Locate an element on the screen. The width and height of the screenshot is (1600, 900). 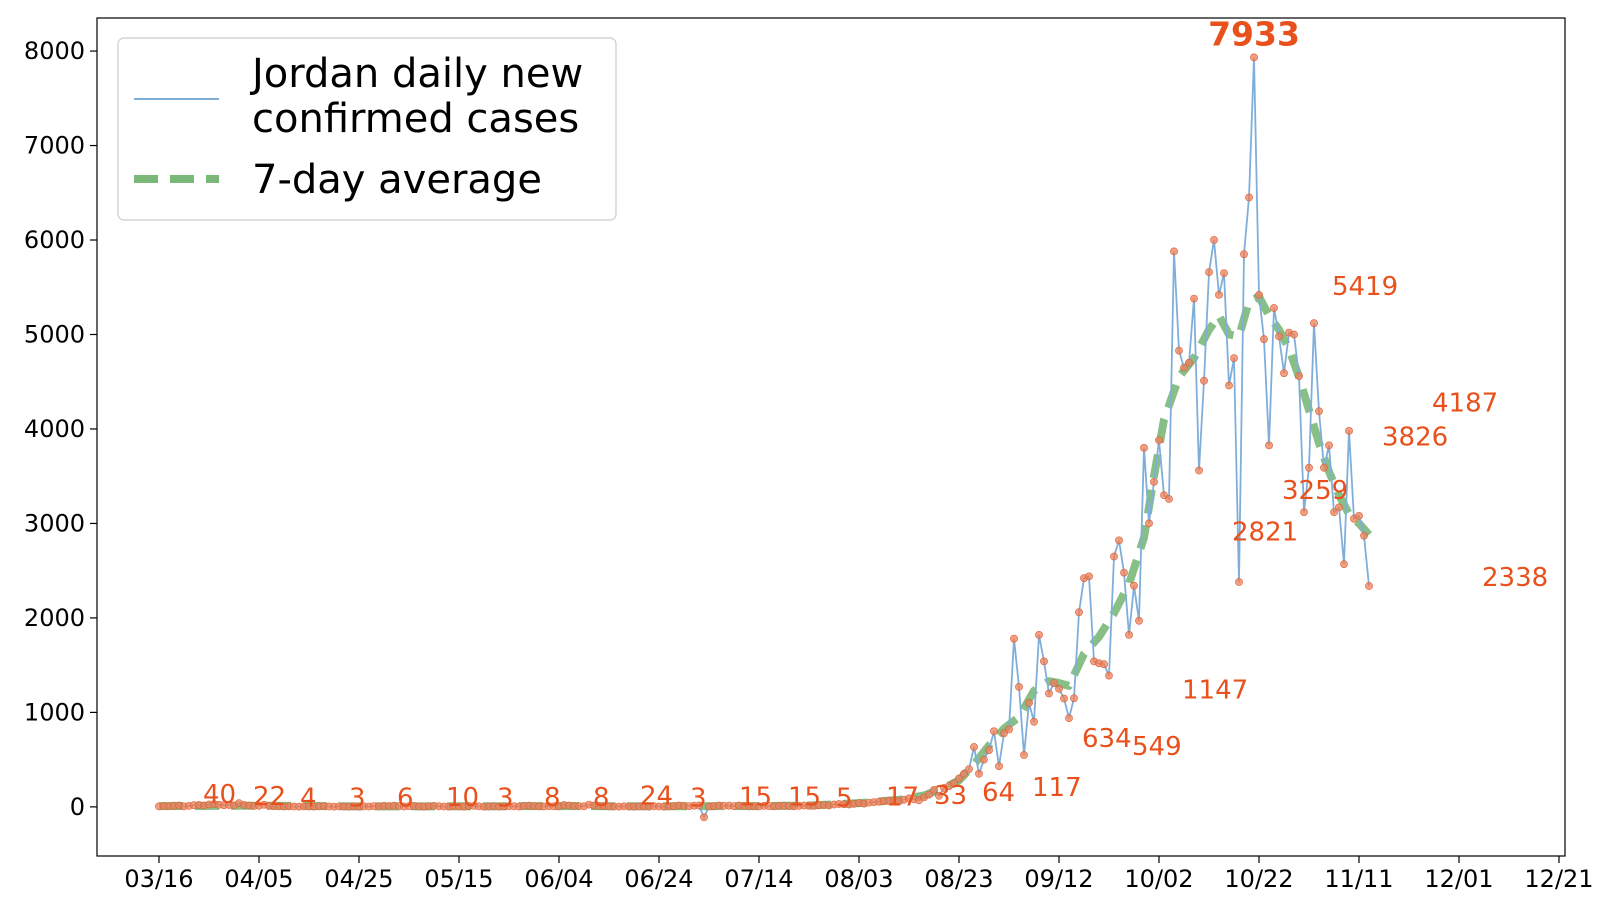
x-tick-label: 06/24 is located at coordinates (658, 879).